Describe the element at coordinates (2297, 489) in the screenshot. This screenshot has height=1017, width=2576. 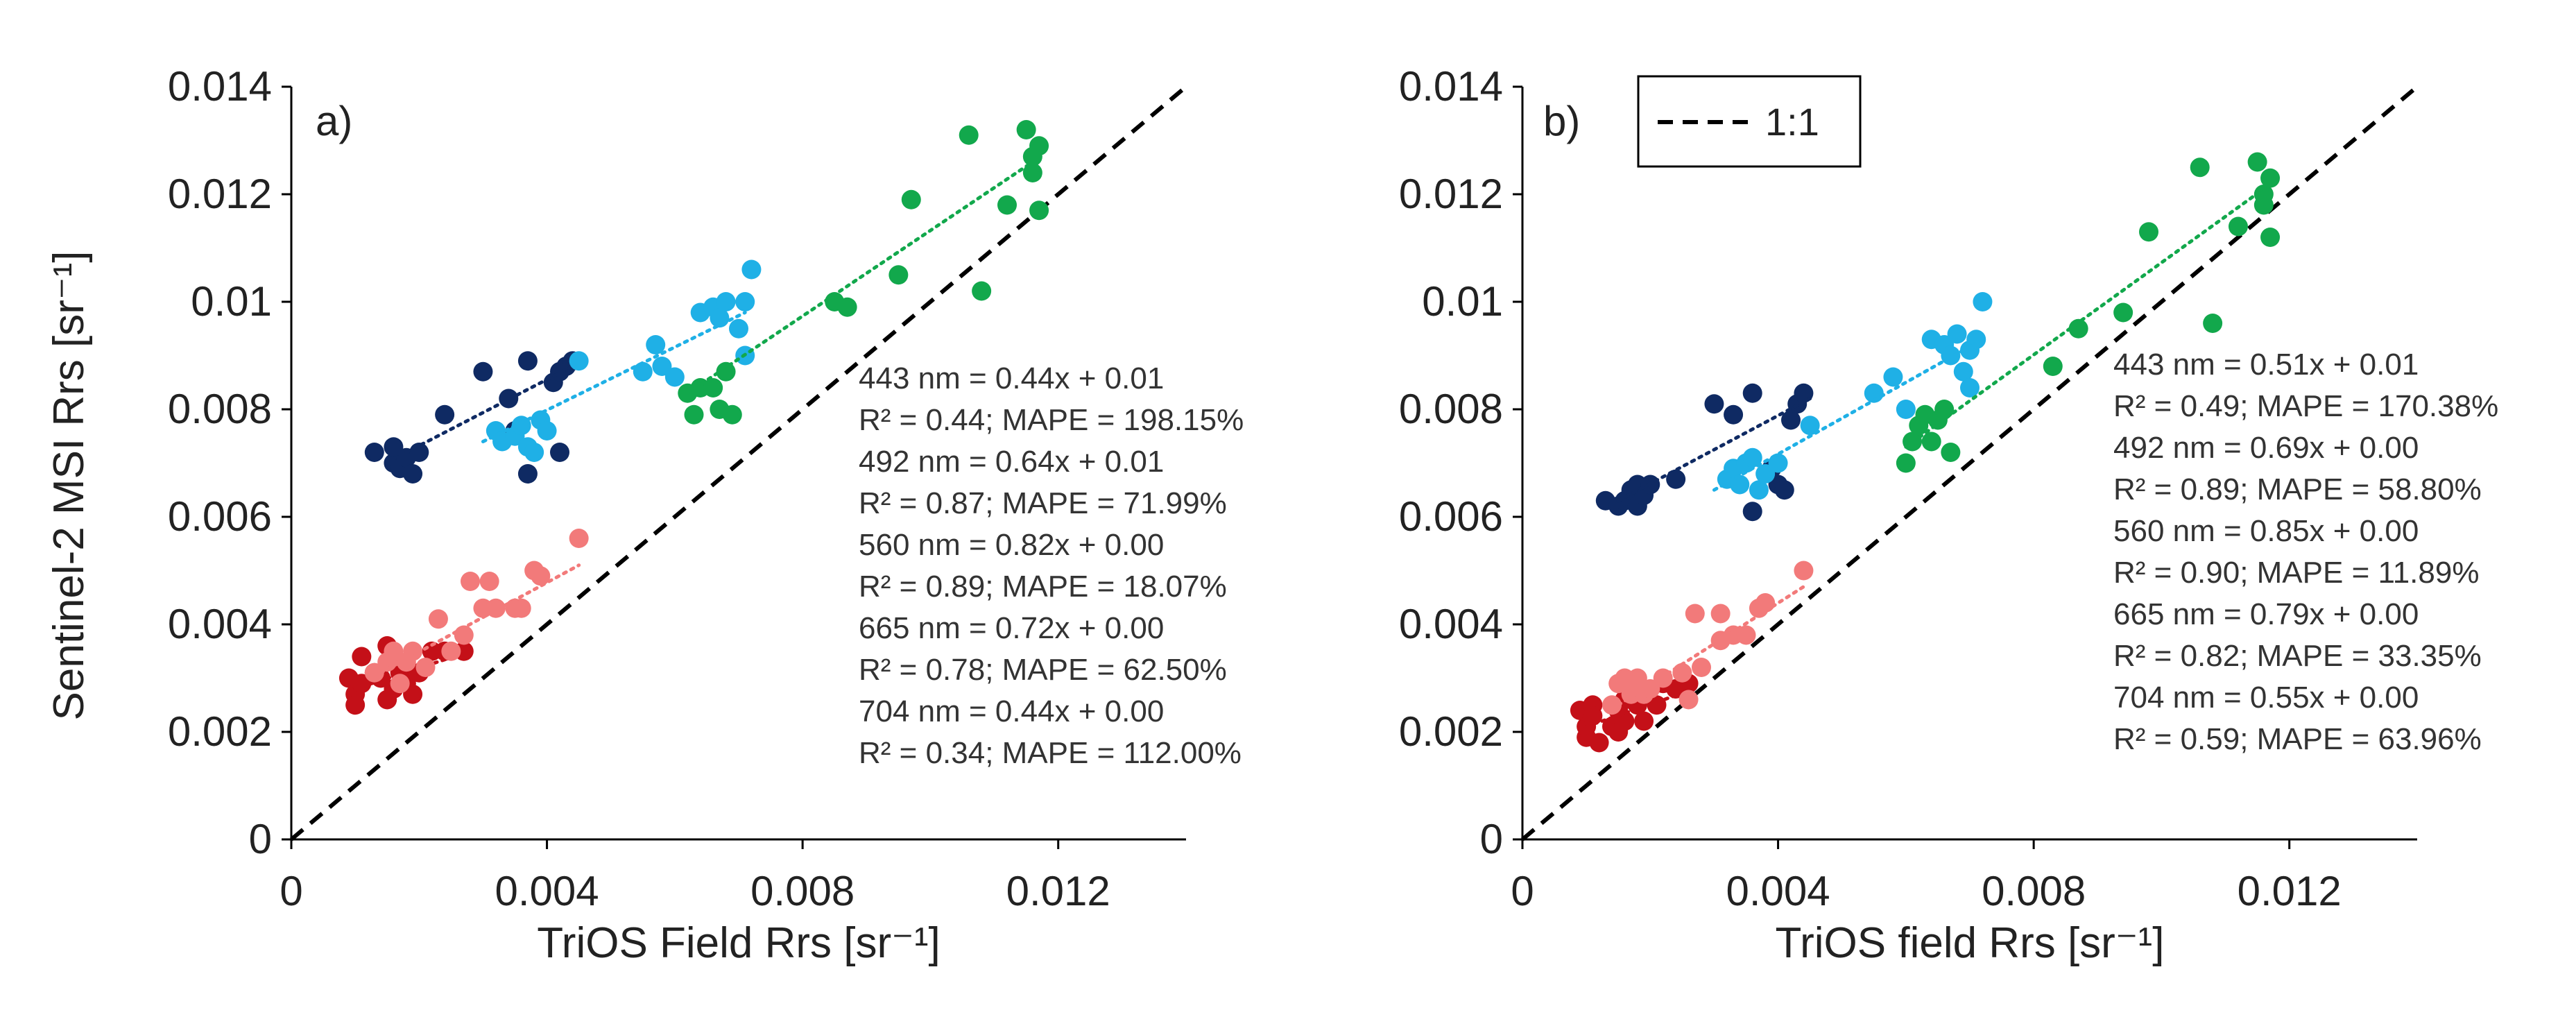
I see `regression-equation: R² = 0.89; MAPE = 58.80%` at that location.